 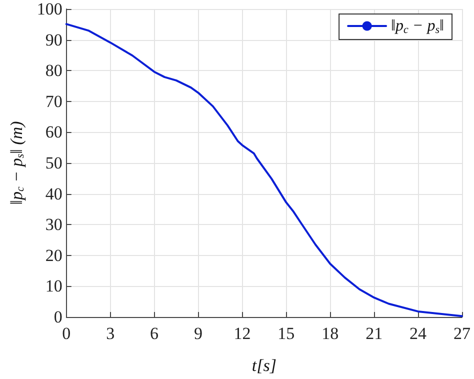 What do you see at coordinates (419, 333) in the screenshot?
I see `x-tick-label: 24` at bounding box center [419, 333].